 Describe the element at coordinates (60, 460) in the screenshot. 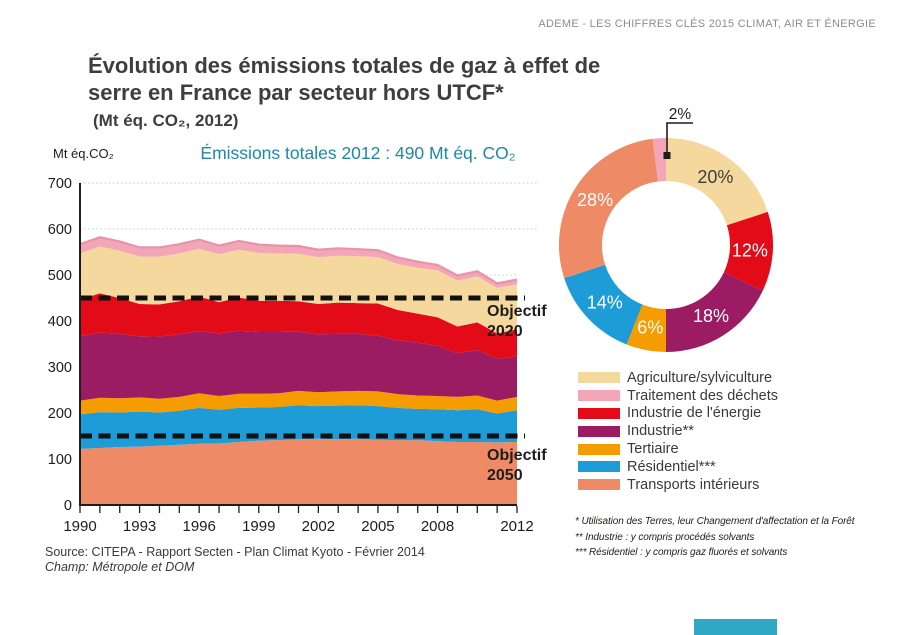

I see `y-tick-label-100: 100` at that location.